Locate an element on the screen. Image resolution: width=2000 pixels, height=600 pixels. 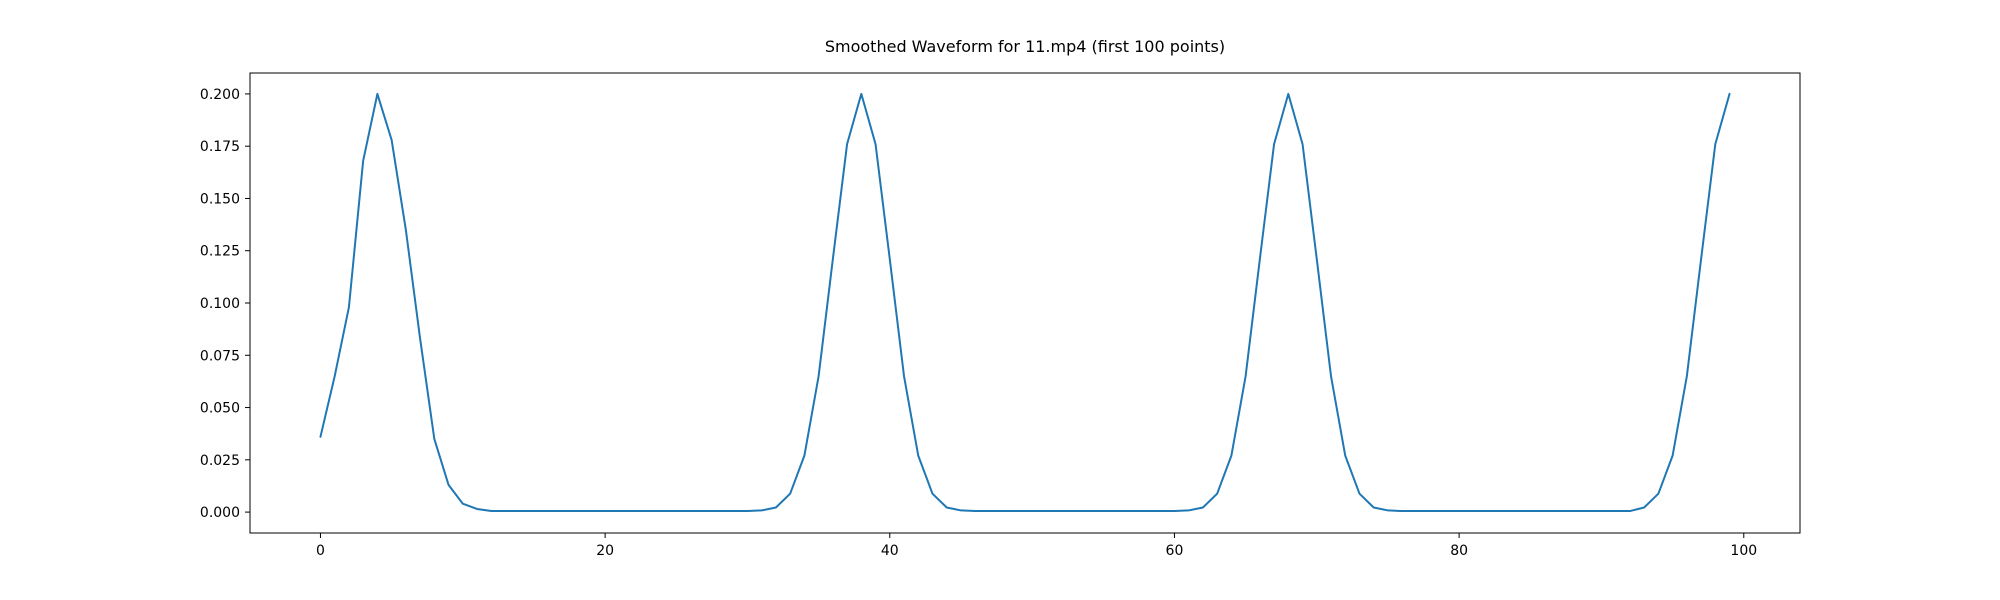
y-tick-label: 0.150 is located at coordinates (220, 199).